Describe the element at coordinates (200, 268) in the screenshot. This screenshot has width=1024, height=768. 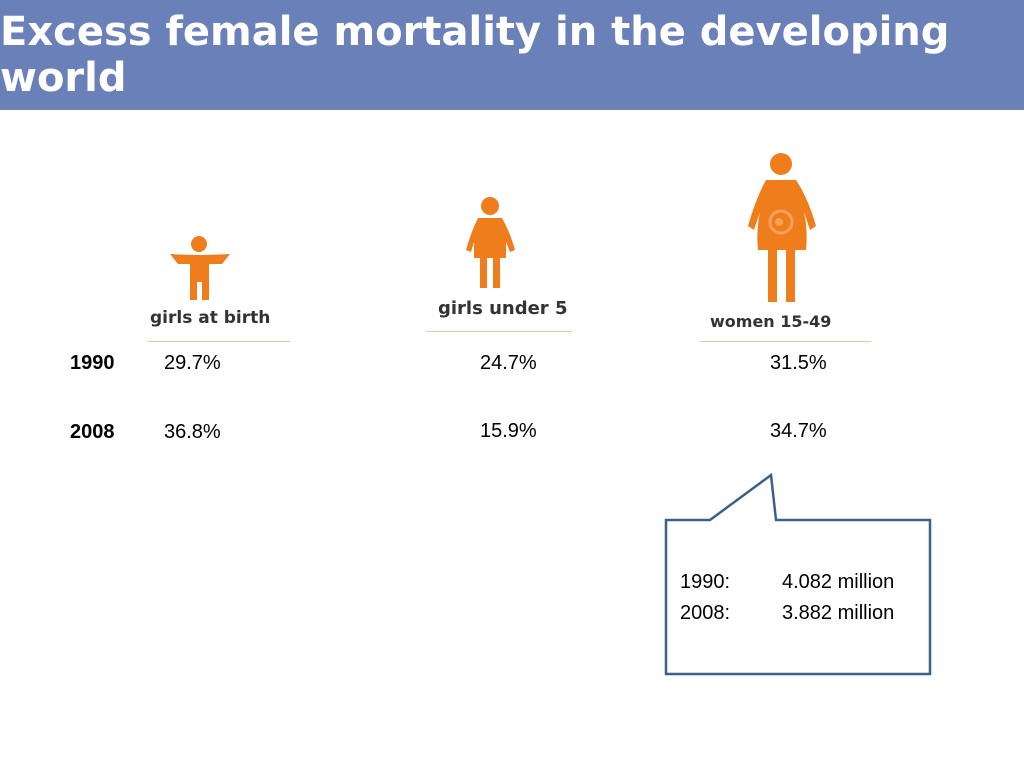
I see `baby-girl-icon` at that location.